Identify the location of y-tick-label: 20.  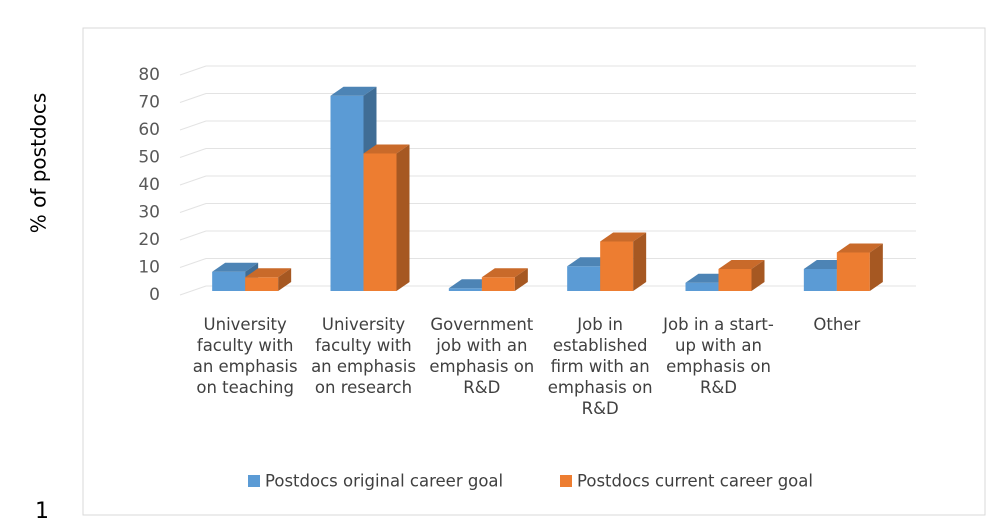
(149, 240).